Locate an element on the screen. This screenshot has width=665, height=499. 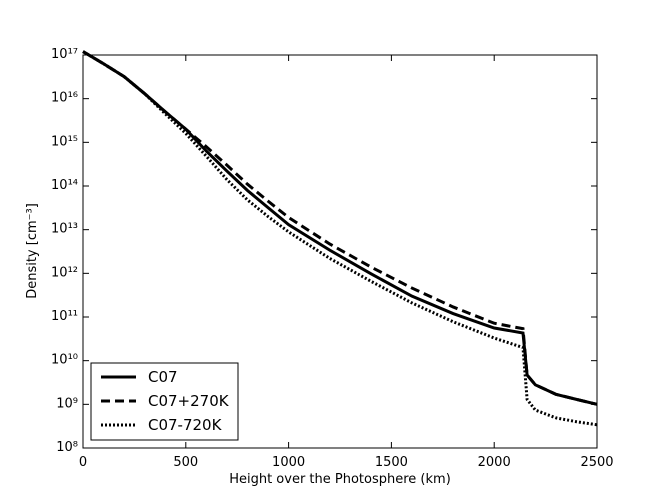
x-tick-label: 0 is located at coordinates (83, 462).